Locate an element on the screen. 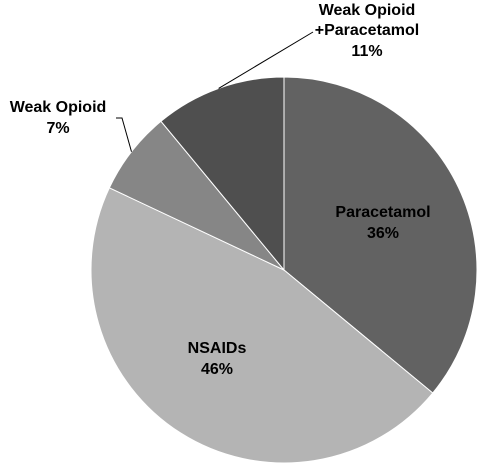 The width and height of the screenshot is (484, 465). label-weak-opioid-paracetamol-name-line1: Weak Opioid is located at coordinates (367, 10).